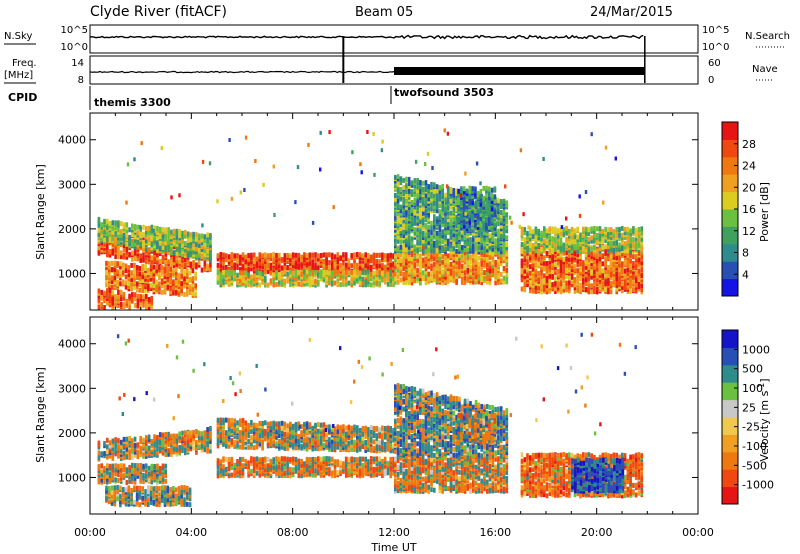 This screenshot has height=554, width=800. I want to click on power-y-label: Slant Range [km], so click(40, 212).